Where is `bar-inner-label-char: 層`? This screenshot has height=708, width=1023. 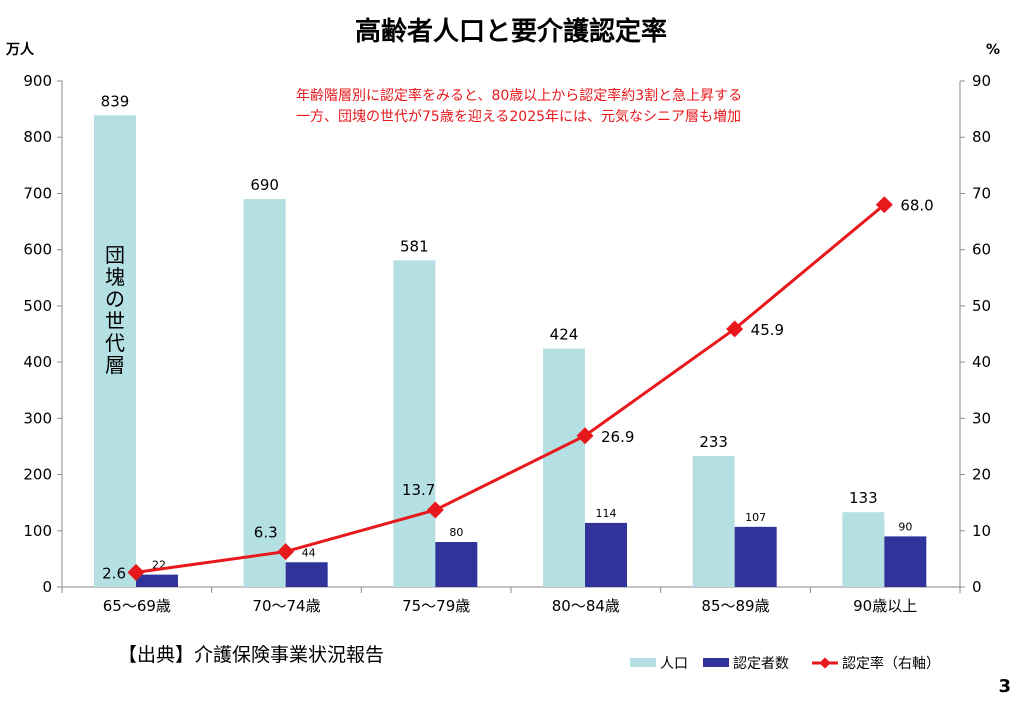 bar-inner-label-char: 層 is located at coordinates (115, 365).